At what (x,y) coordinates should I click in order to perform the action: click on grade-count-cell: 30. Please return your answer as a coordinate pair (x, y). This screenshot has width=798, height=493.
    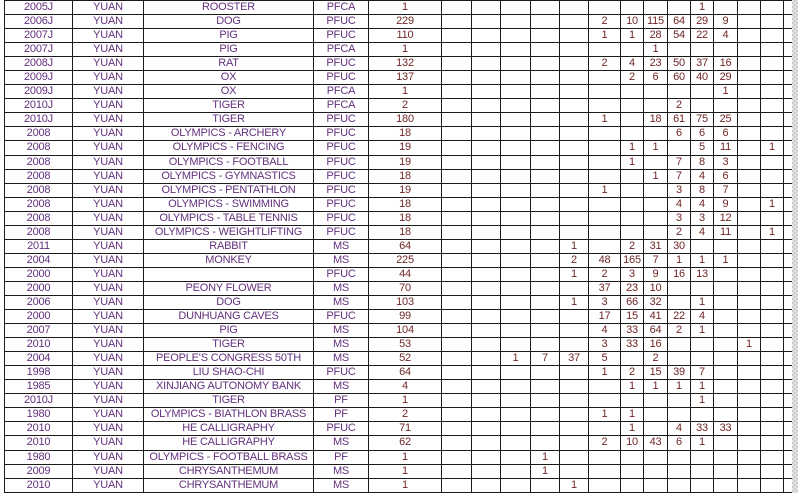
    Looking at the image, I should click on (679, 246).